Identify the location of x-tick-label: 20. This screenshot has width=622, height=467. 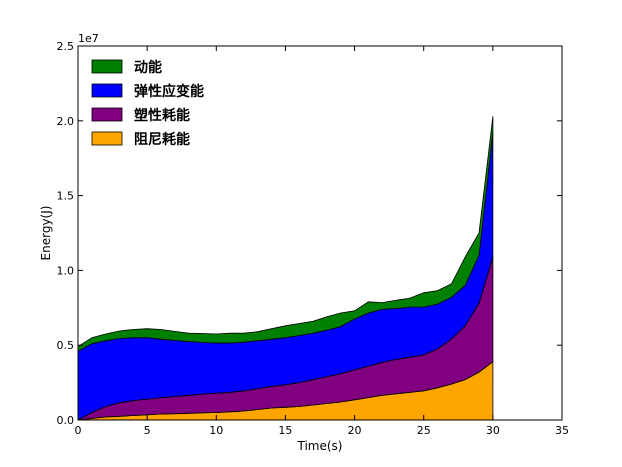
(355, 430).